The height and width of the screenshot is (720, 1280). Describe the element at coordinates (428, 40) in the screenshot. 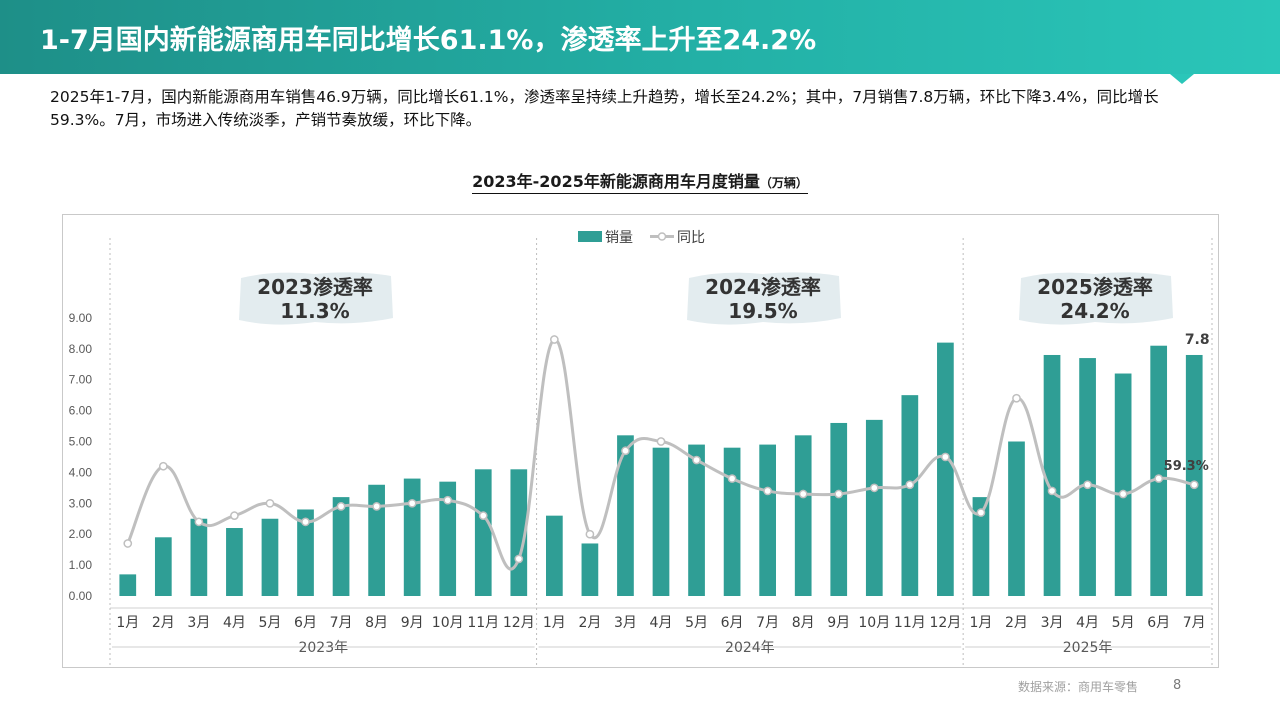

I see `slide-title: 1-7月国内新能源商用车同比增长61.1%，渗透率上升至24.2%` at that location.